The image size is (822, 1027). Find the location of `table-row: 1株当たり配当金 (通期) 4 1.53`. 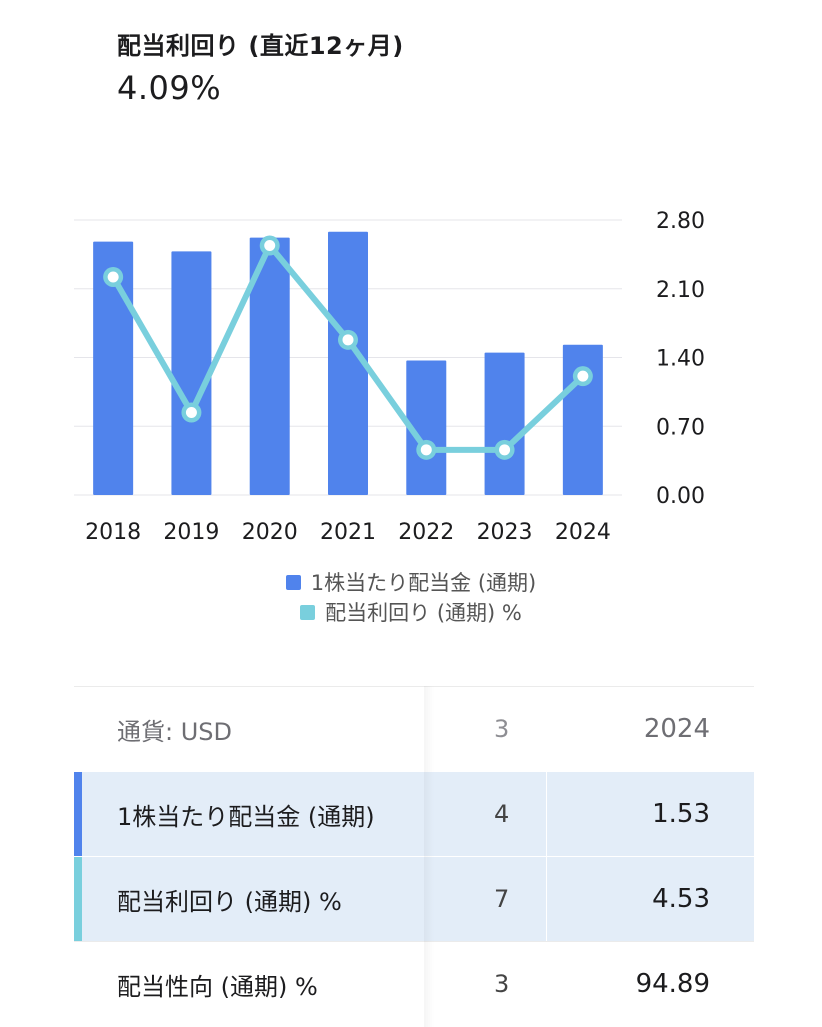

table-row: 1株当たり配当金 (通期) 4 1.53 is located at coordinates (414, 813).